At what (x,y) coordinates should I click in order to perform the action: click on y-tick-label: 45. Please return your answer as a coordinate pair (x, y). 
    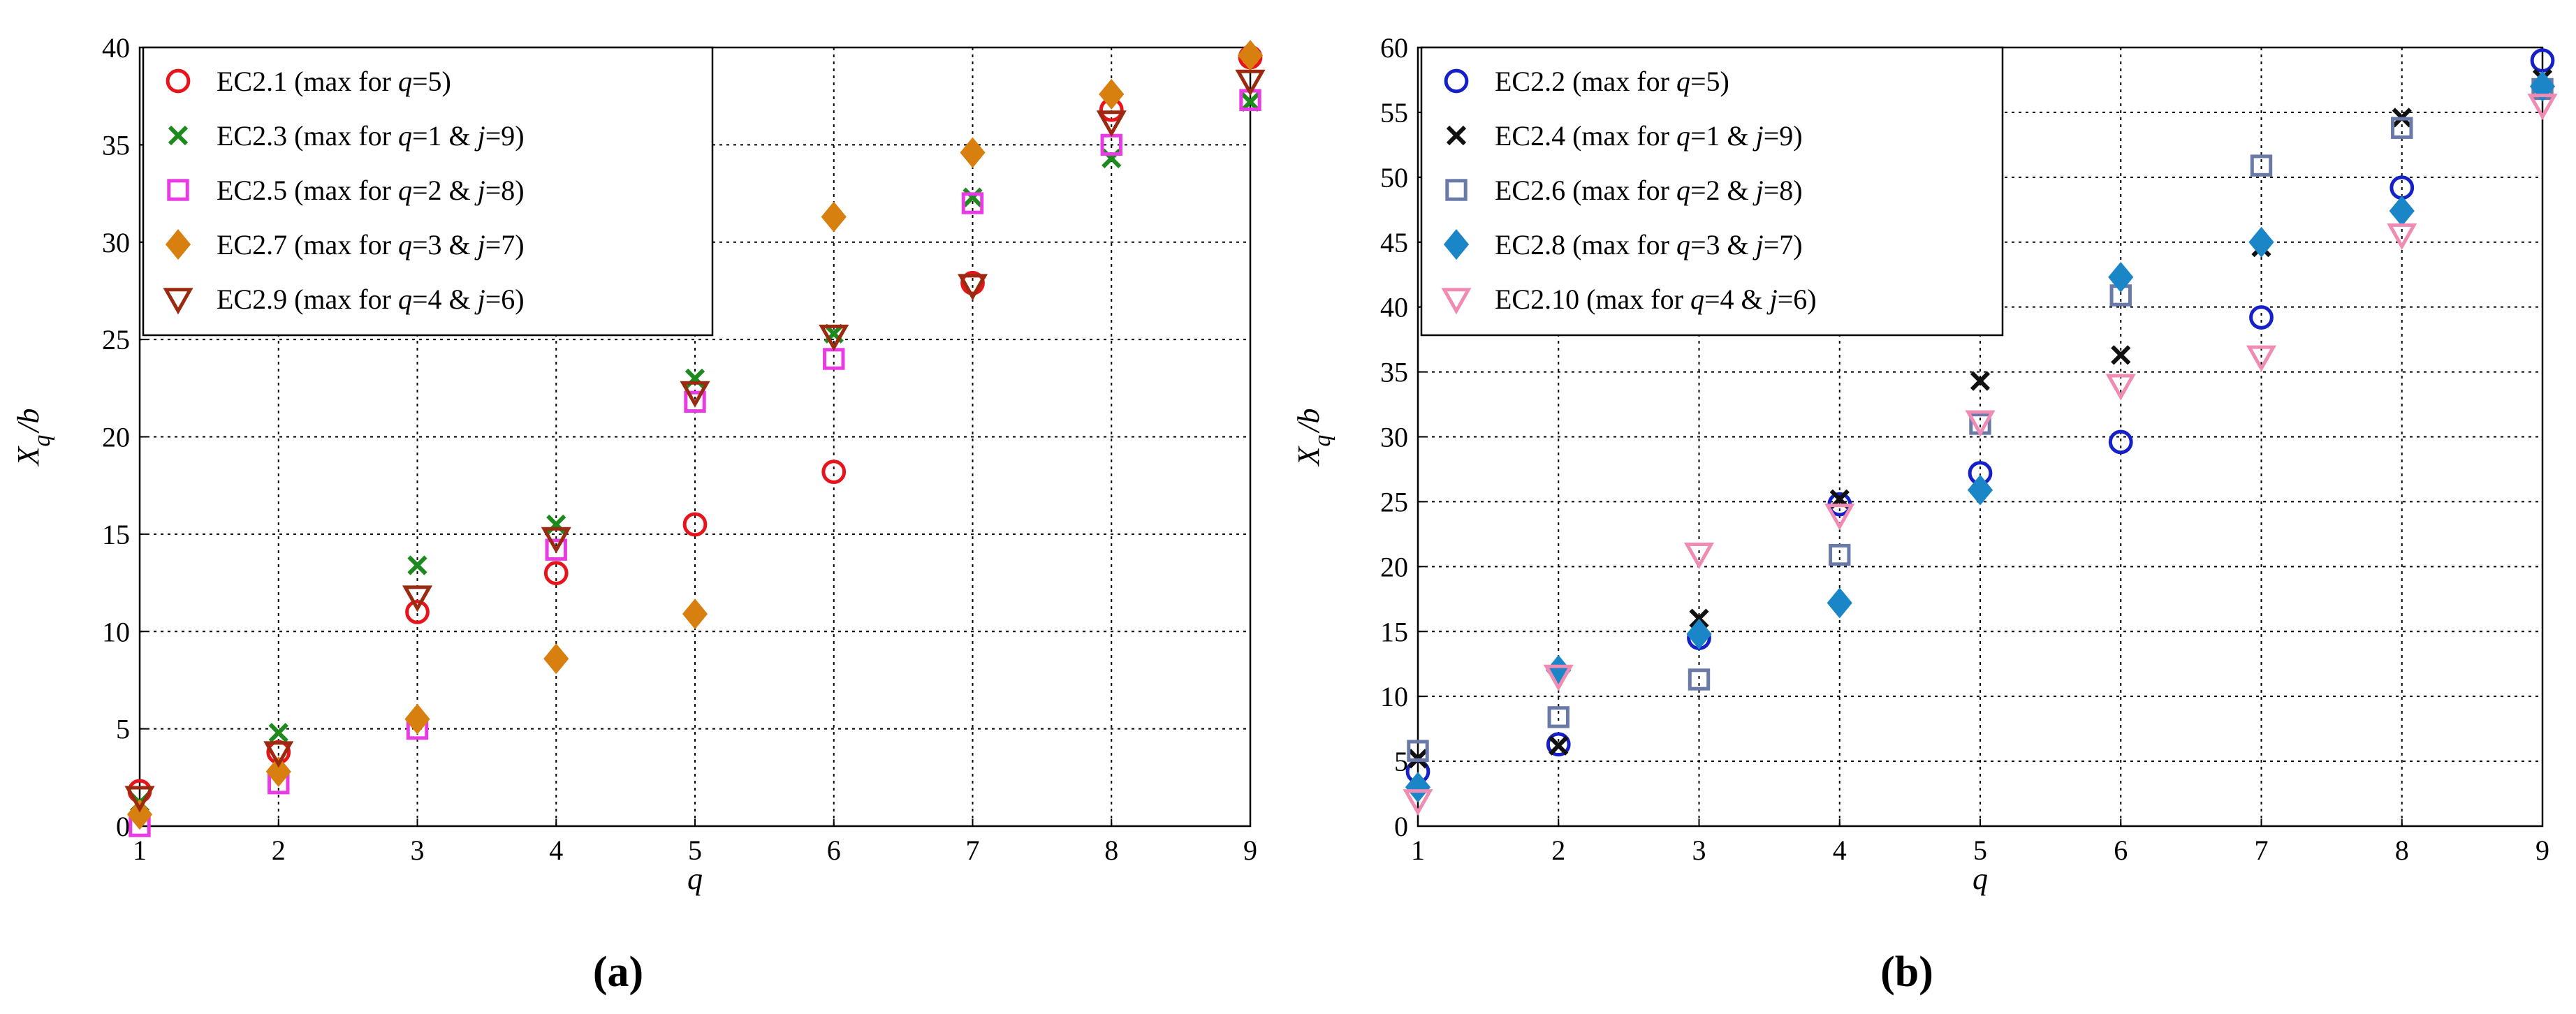
    Looking at the image, I should click on (1394, 242).